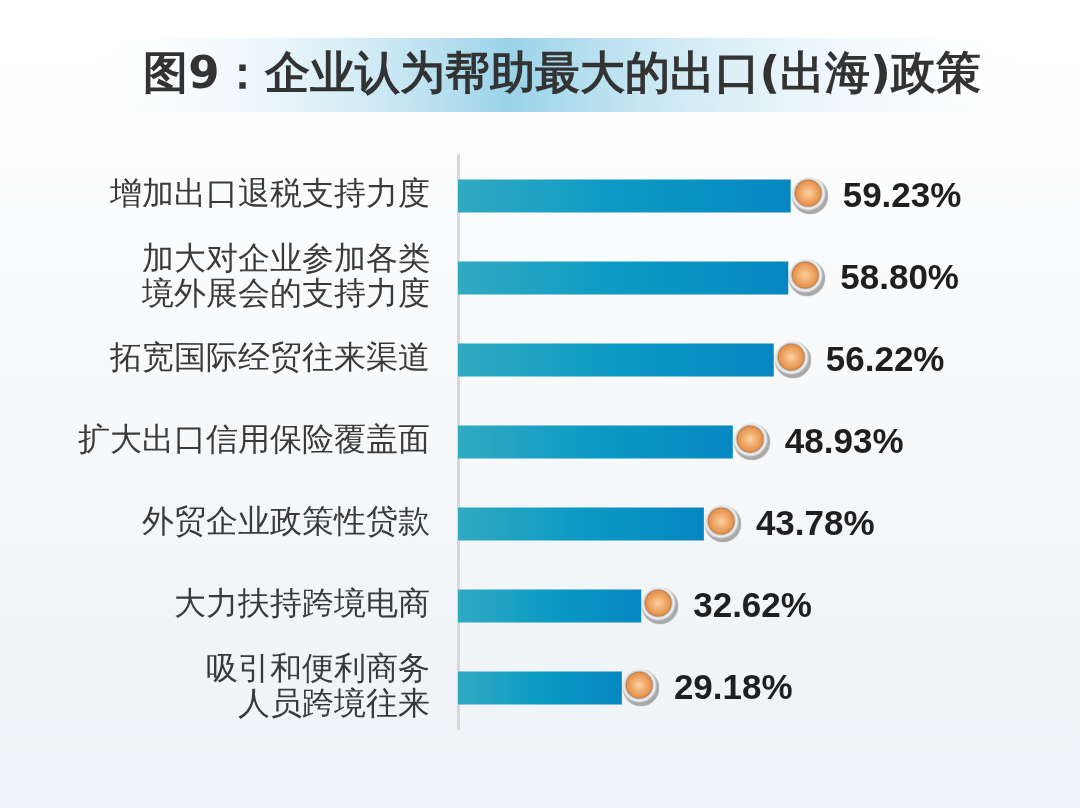 This screenshot has width=1080, height=808. Describe the element at coordinates (885, 358) in the screenshot. I see `data-label: 56.22%` at that location.